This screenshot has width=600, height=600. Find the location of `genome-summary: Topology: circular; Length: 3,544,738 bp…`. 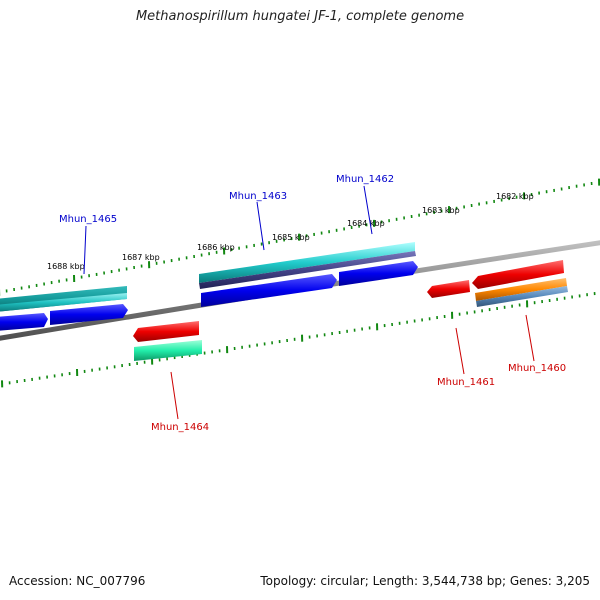

genome-summary: Topology: circular; Length: 3,544,738 bp… is located at coordinates (425, 581).